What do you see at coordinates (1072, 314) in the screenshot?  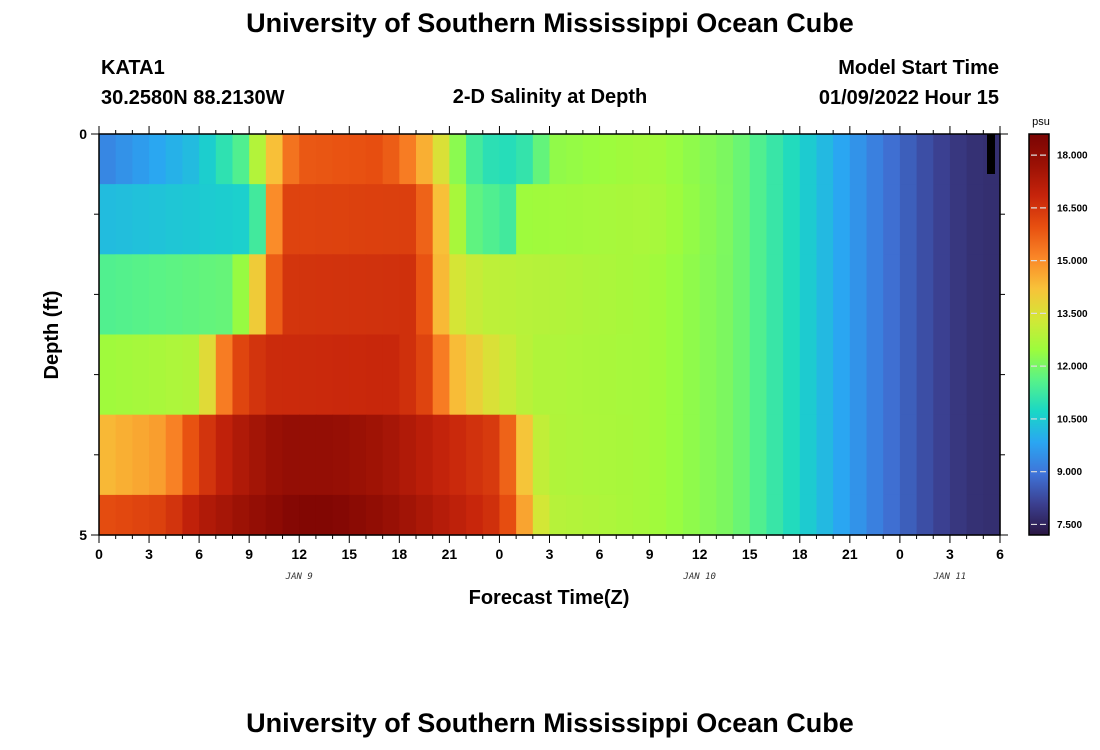 I see `colorbar-tick-label: 13.500` at bounding box center [1072, 314].